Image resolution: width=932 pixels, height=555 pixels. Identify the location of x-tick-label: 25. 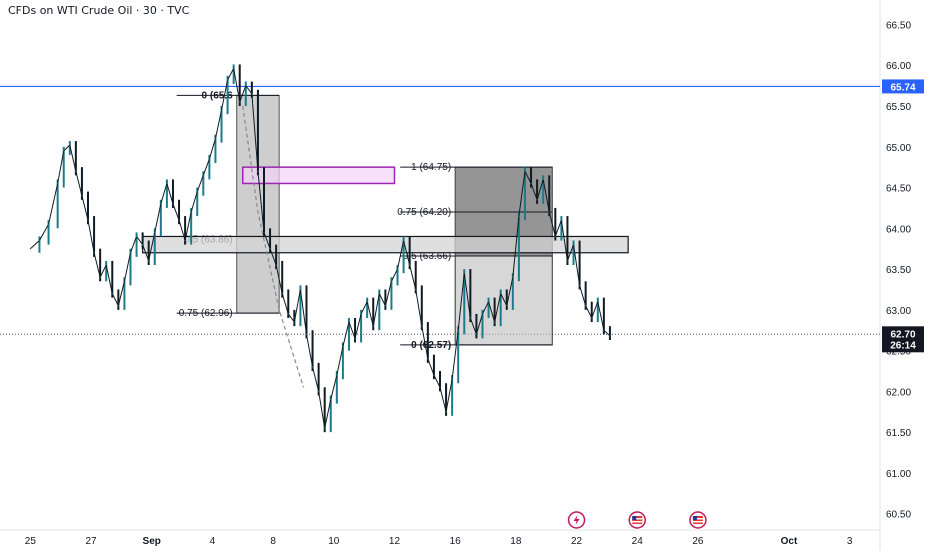
(31, 541).